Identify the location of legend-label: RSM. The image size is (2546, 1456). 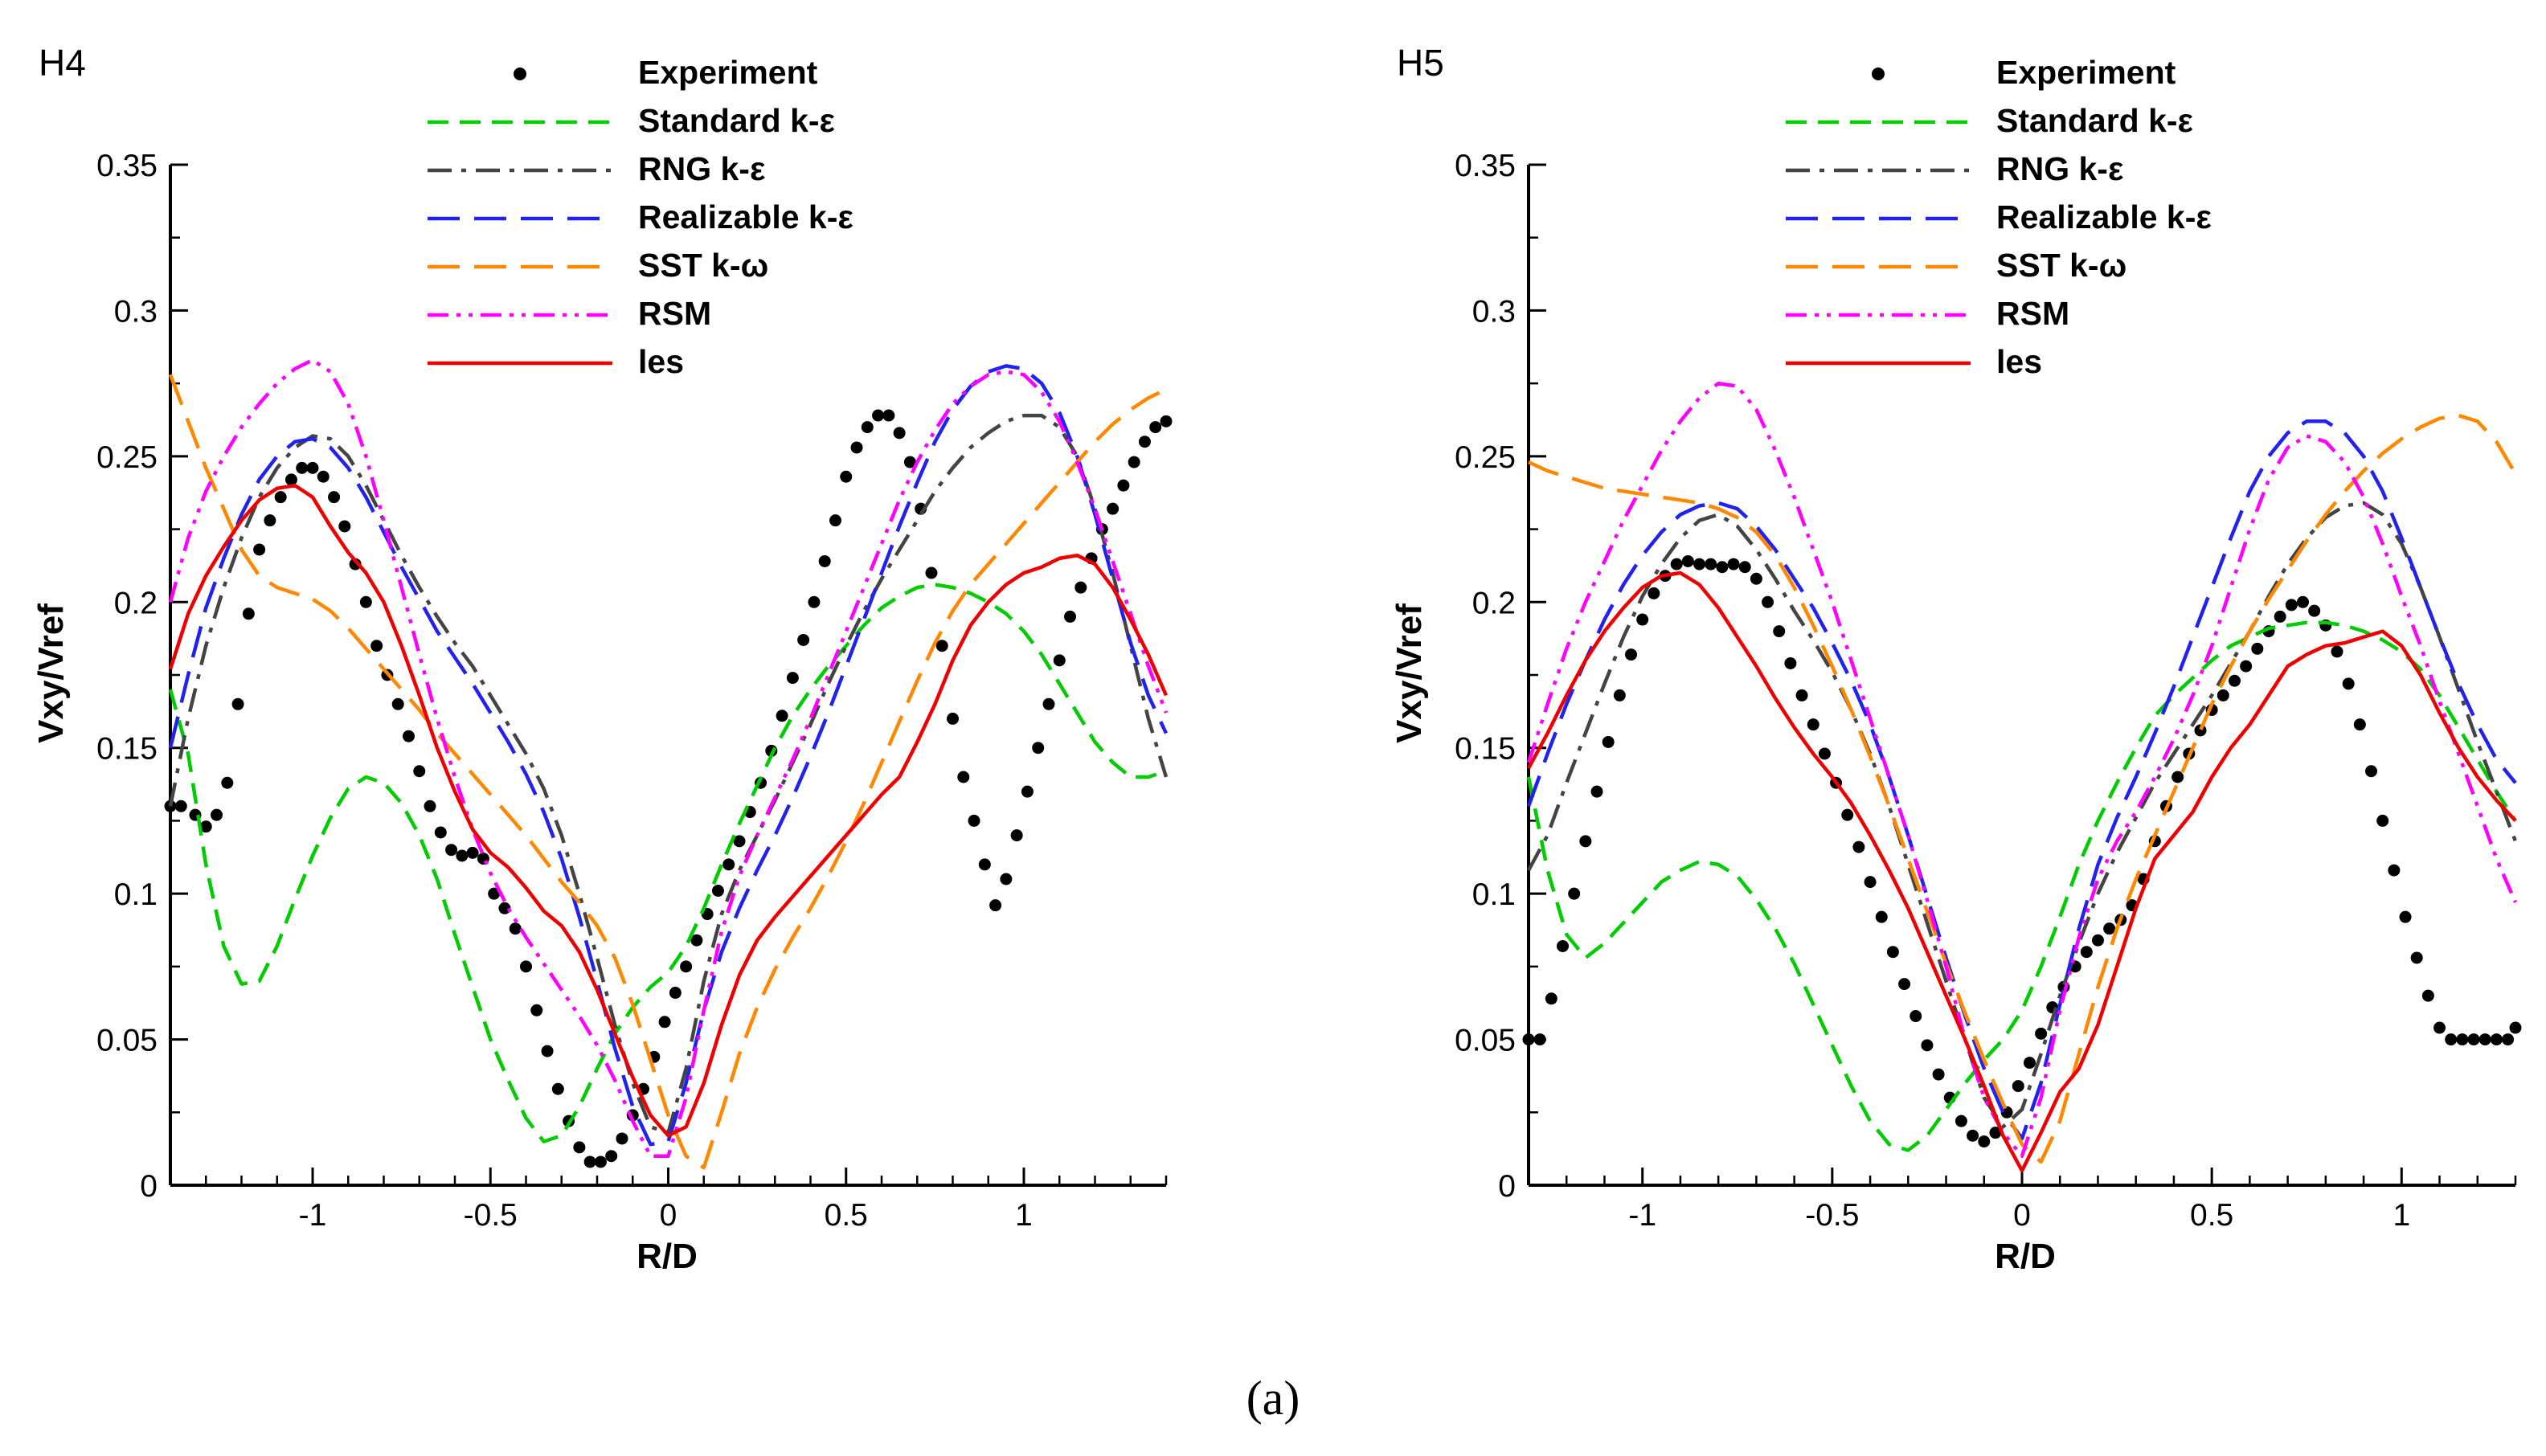
(2032, 313).